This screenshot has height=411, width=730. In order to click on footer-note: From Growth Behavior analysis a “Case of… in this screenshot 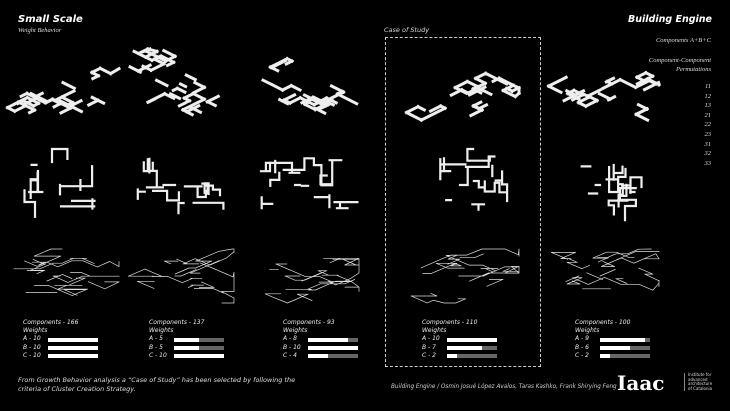, I will do `click(168, 385)`.